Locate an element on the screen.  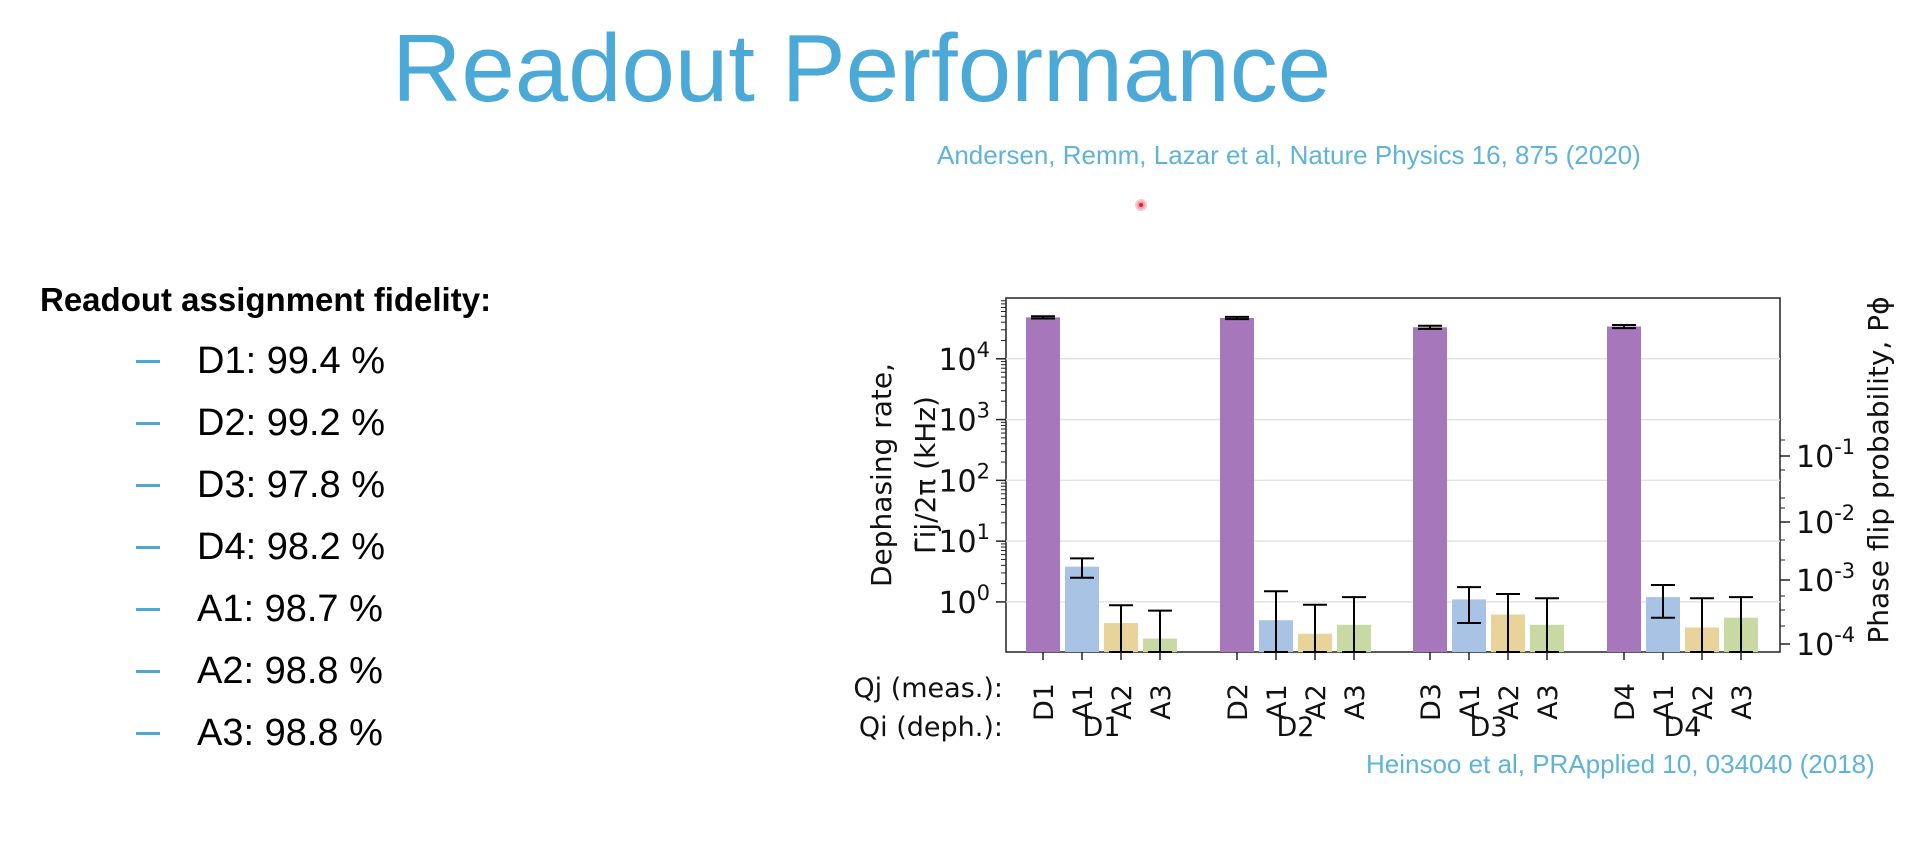
y-tick-label: 10² is located at coordinates (964, 479).